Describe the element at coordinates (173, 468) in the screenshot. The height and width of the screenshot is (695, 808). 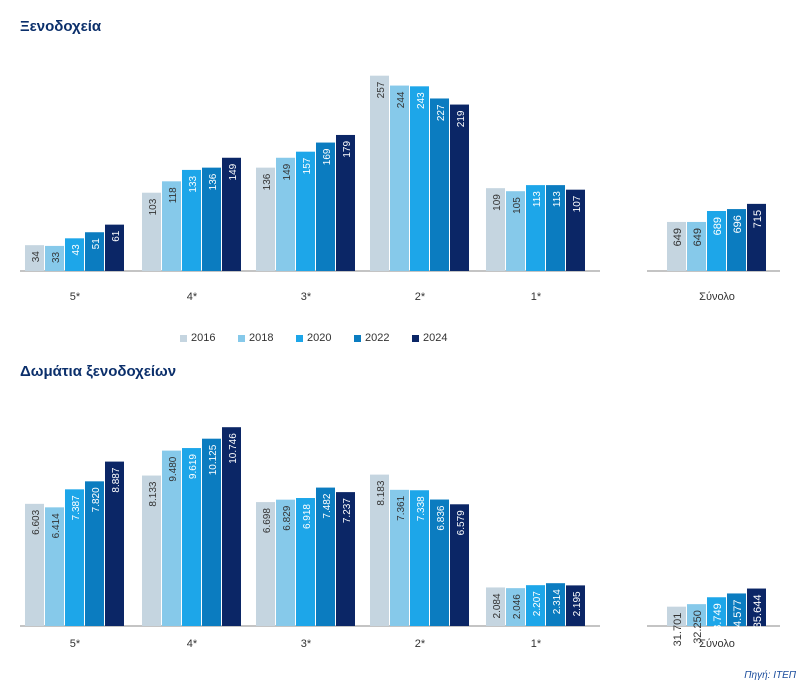
I see `data-label-1-4*-2018: 9.480` at that location.